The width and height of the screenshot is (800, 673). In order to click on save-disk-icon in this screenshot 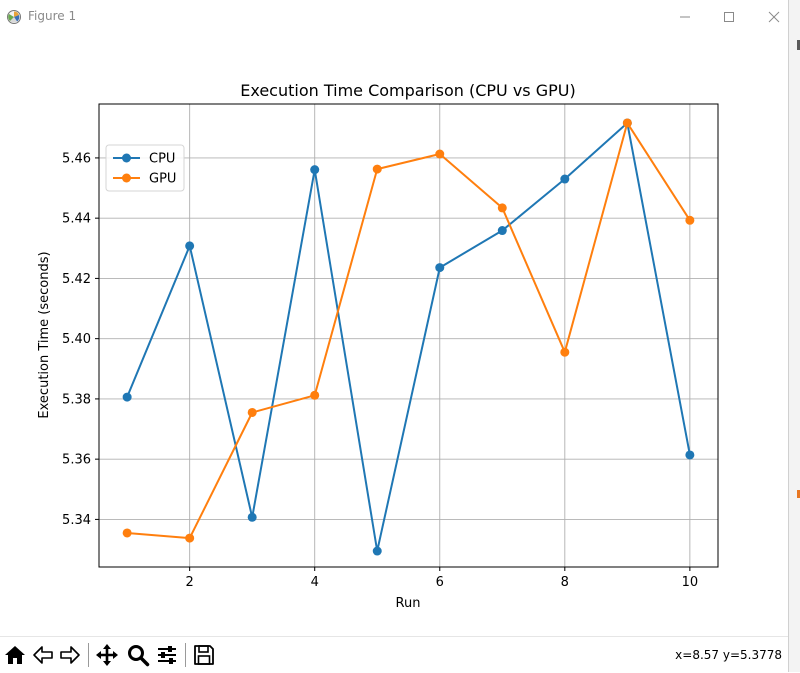, I will do `click(204, 655)`.